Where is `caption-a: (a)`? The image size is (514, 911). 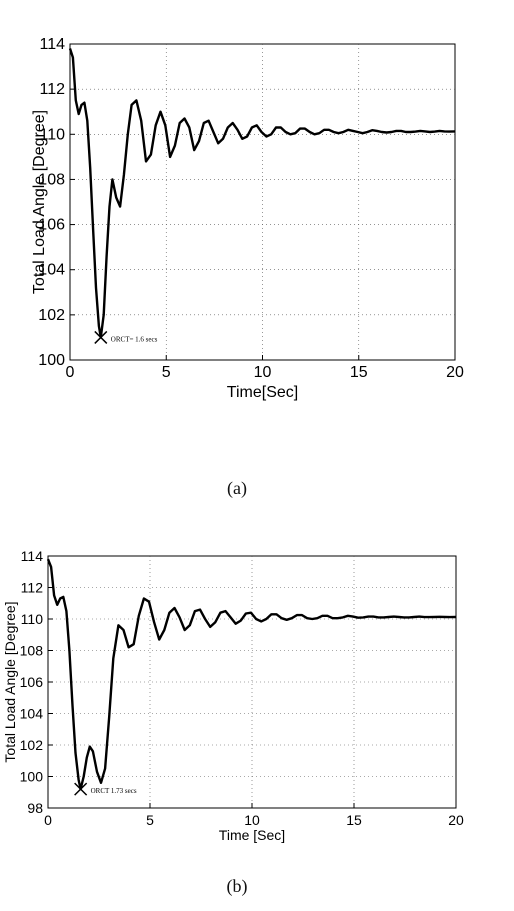
caption-a: (a) is located at coordinates (237, 488).